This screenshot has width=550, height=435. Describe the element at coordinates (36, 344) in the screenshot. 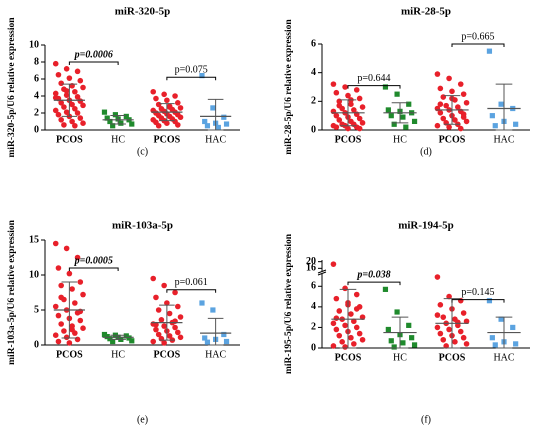

I see `y-tick-label: 0` at that location.